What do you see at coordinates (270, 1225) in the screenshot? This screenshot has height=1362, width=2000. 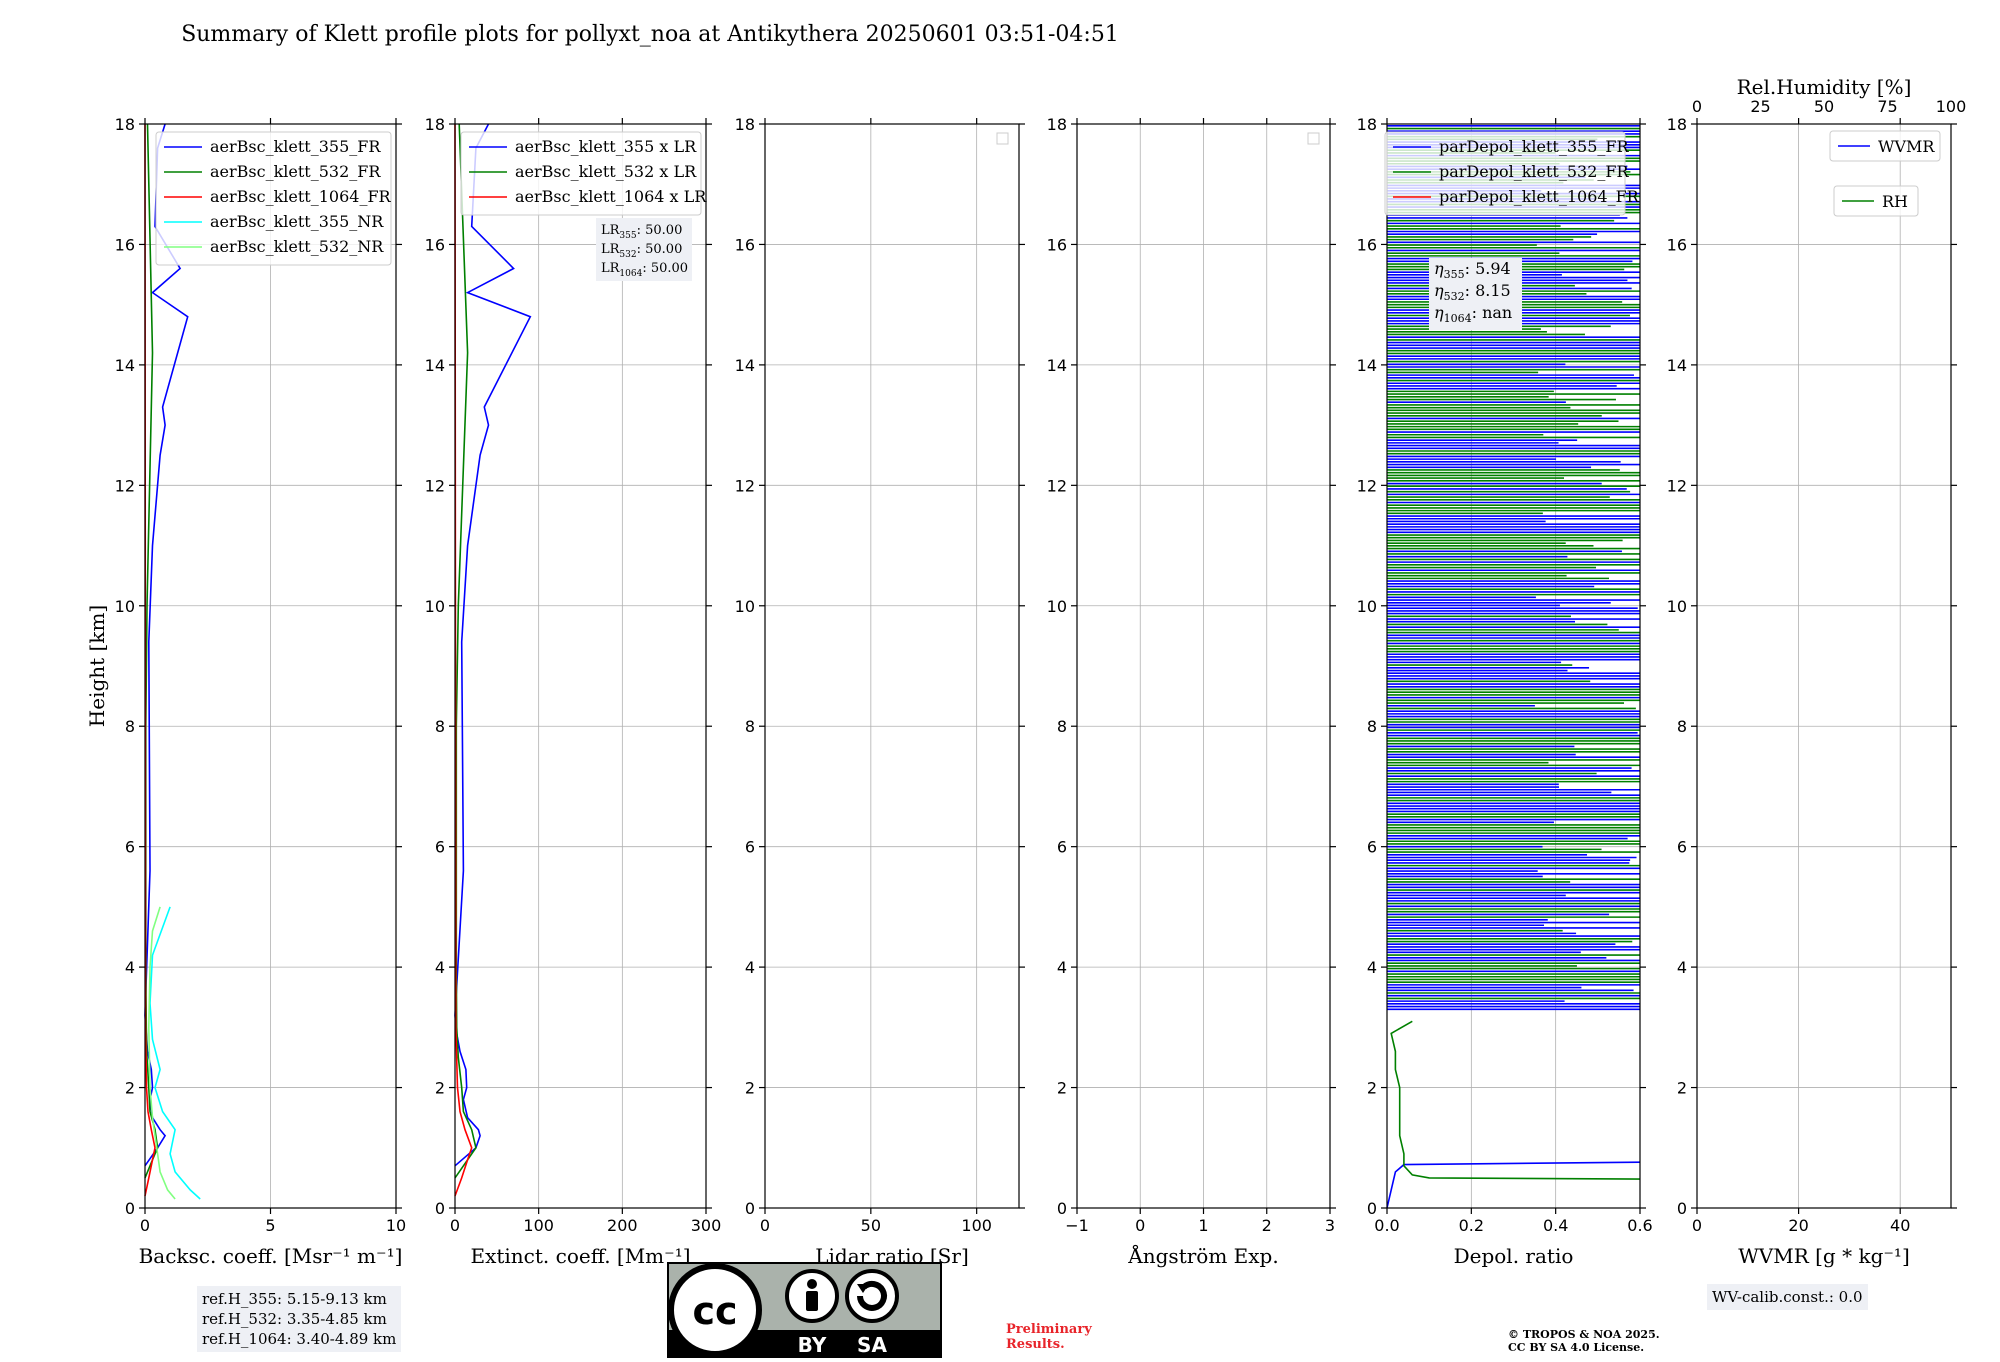 I see `x-tick-label: 5` at bounding box center [270, 1225].